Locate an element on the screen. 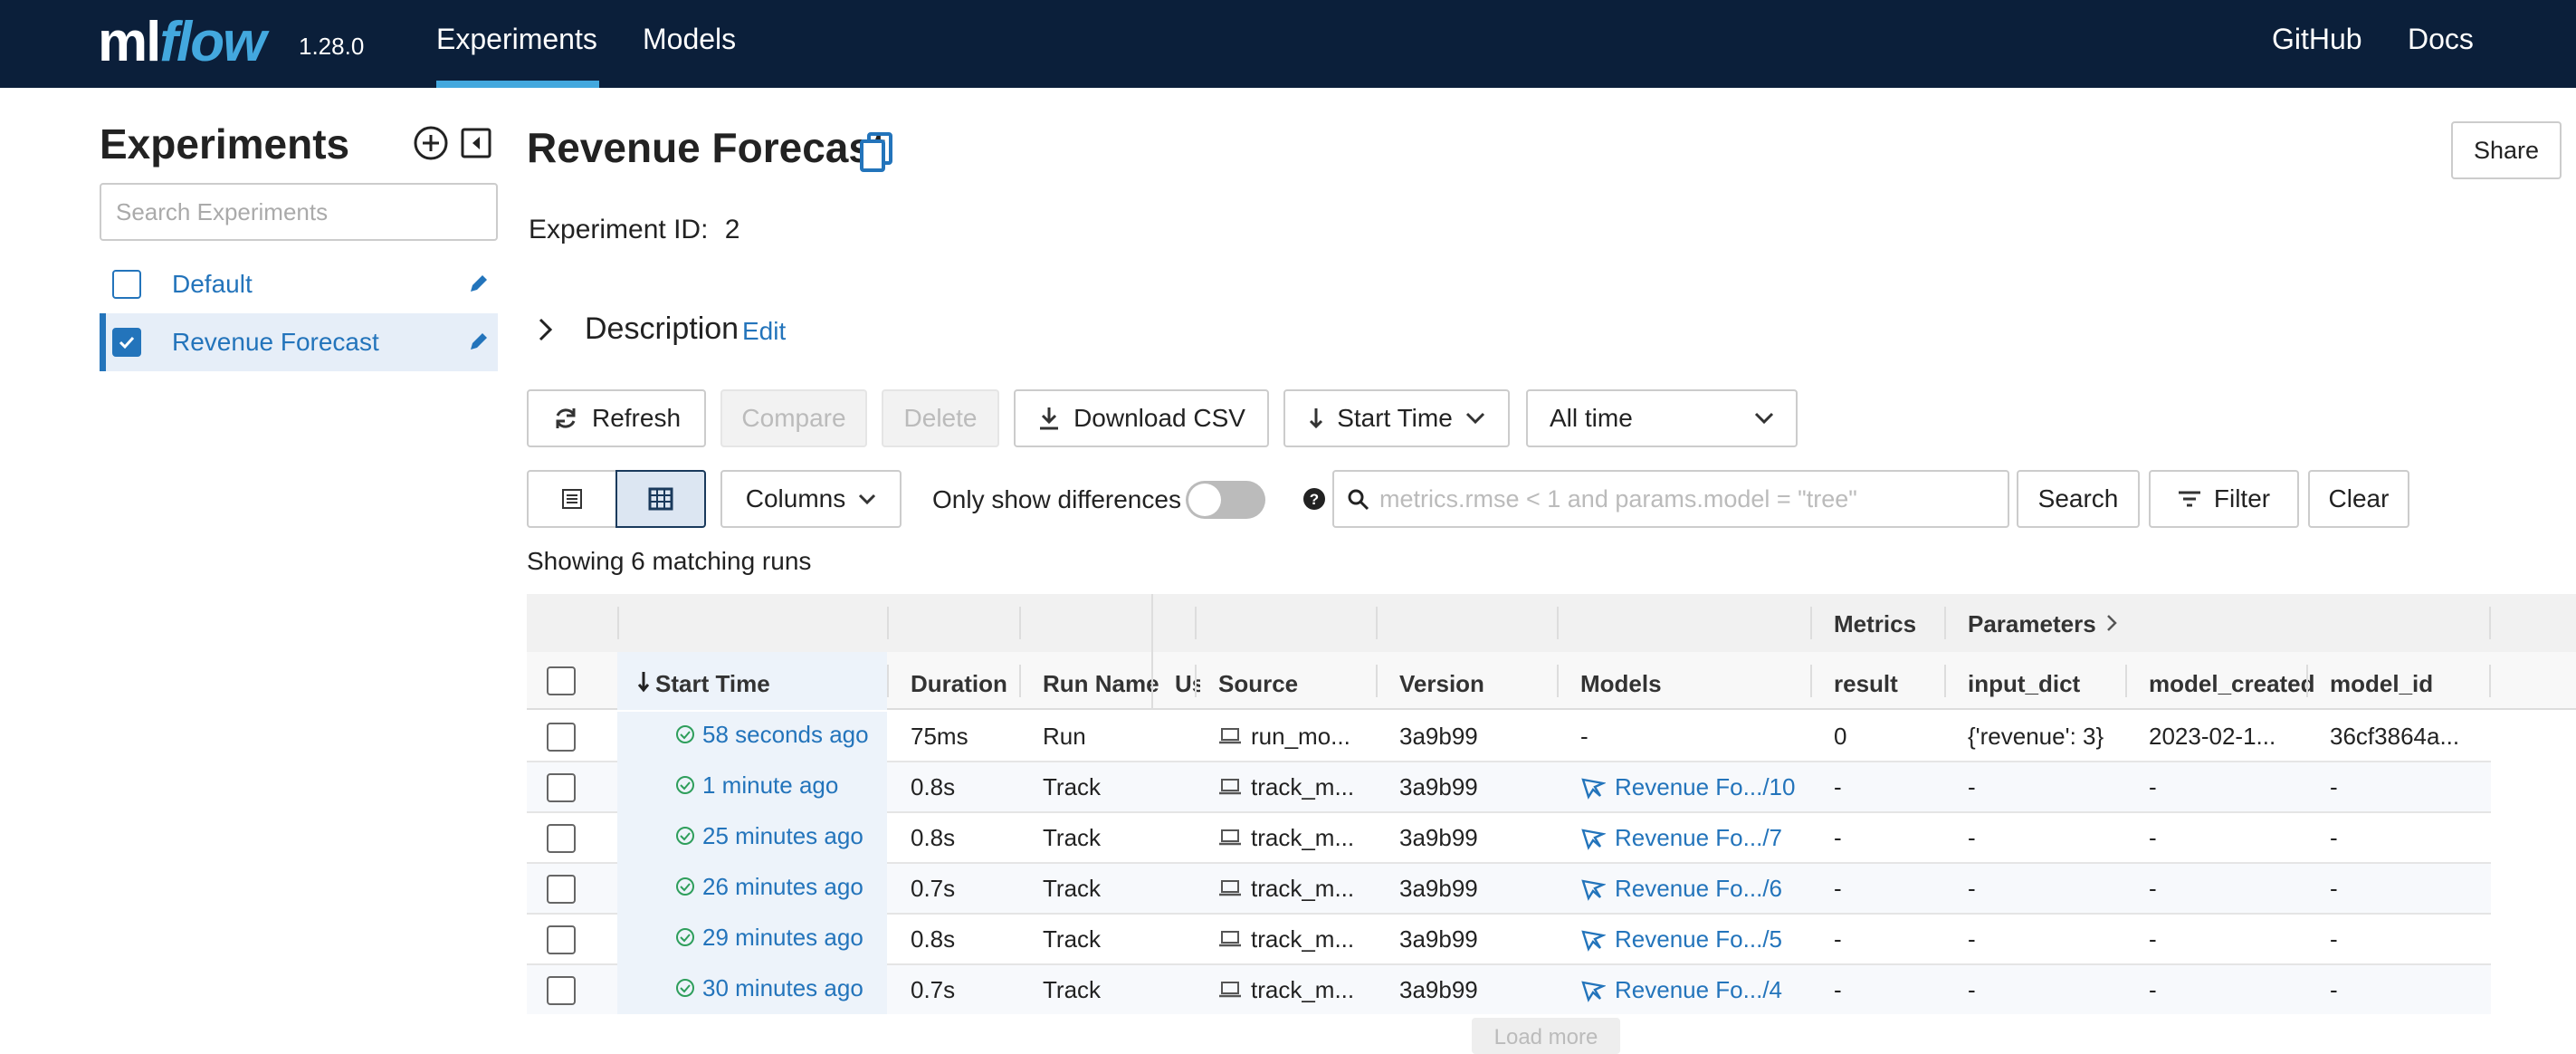 This screenshot has width=2576, height=1054. col-result: result is located at coordinates (1866, 683).